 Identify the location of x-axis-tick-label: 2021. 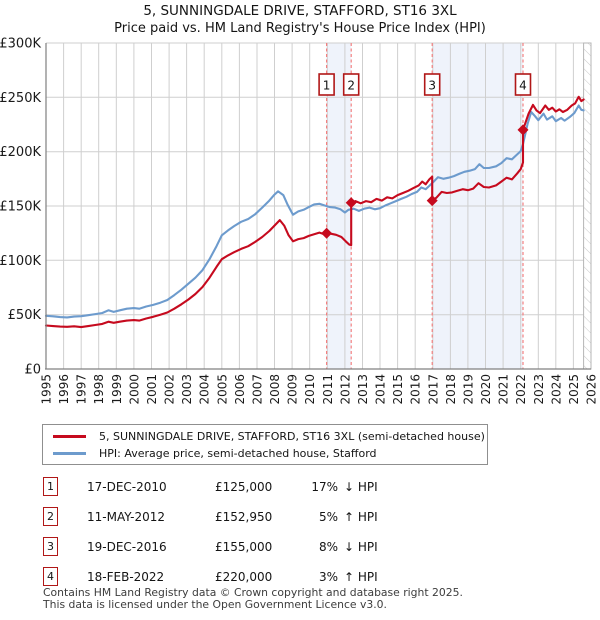
(504, 389).